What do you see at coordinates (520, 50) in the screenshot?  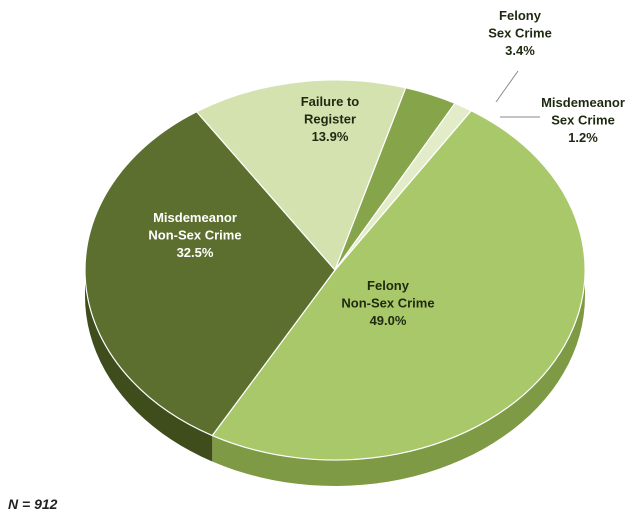 I see `slice-label-line: 3.4%` at bounding box center [520, 50].